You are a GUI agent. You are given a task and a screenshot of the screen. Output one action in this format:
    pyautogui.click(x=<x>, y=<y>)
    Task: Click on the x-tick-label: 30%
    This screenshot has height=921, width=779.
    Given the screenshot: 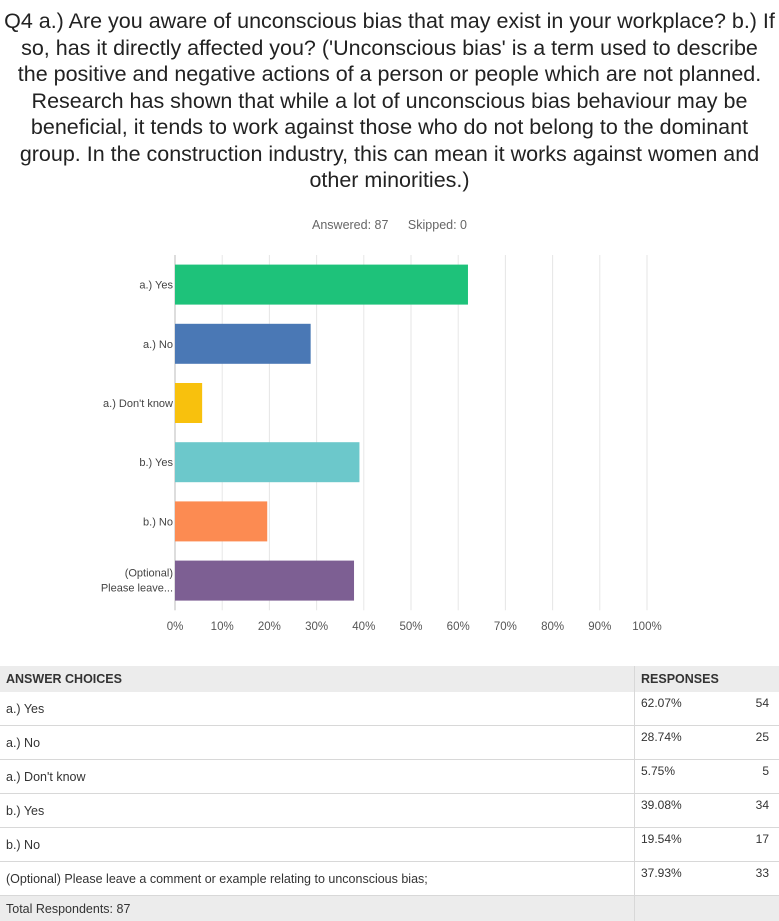 What is the action you would take?
    pyautogui.click(x=316, y=627)
    